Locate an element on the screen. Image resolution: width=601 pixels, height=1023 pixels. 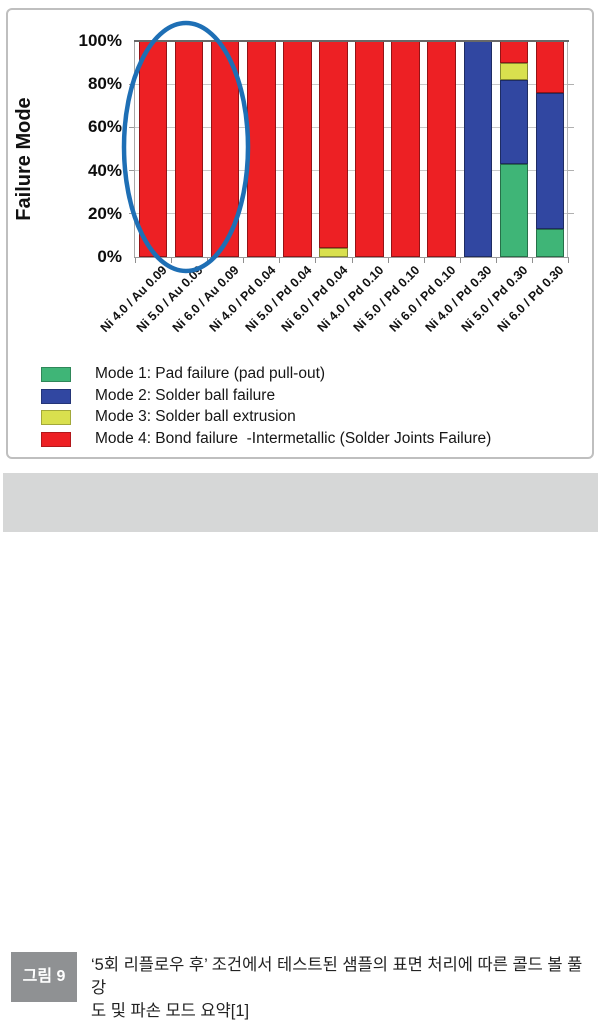
y-tick-label: 20% is located at coordinates (104, 213).